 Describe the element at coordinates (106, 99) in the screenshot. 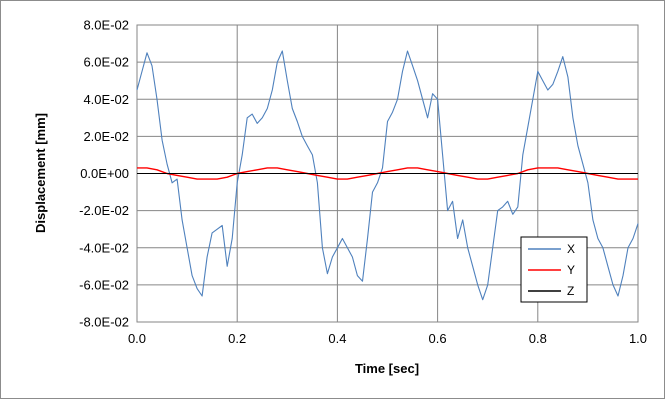

I see `y-tick-label-2: 4.0E-02` at that location.